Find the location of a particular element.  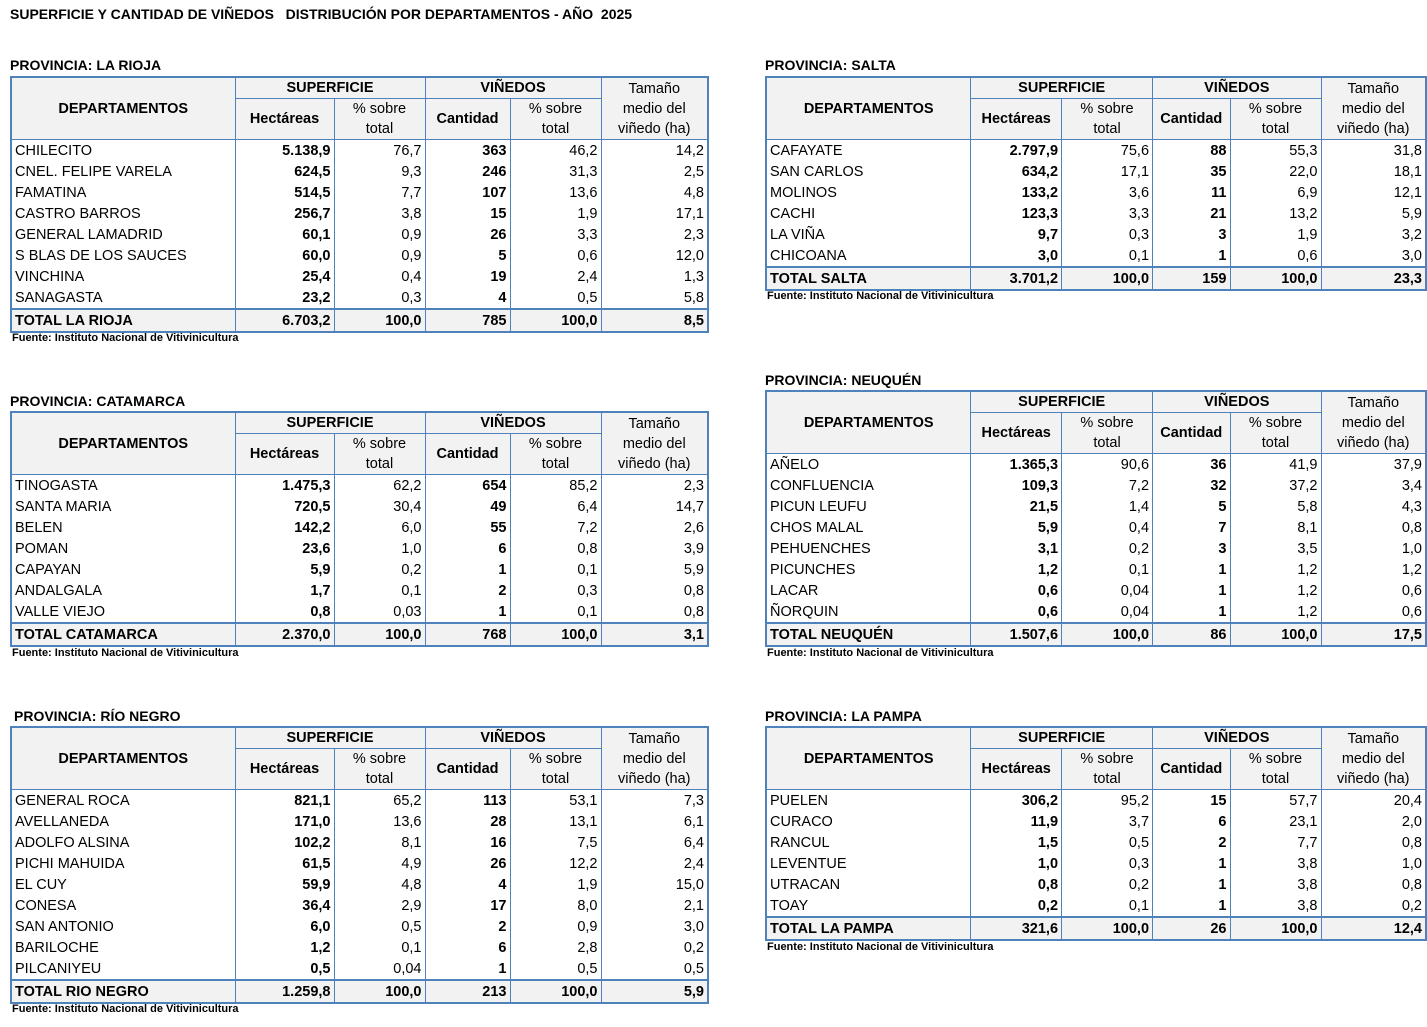

data-row: VALLE VIEJO 0,8 0,03 1 0,1 0,8 is located at coordinates (359, 612).